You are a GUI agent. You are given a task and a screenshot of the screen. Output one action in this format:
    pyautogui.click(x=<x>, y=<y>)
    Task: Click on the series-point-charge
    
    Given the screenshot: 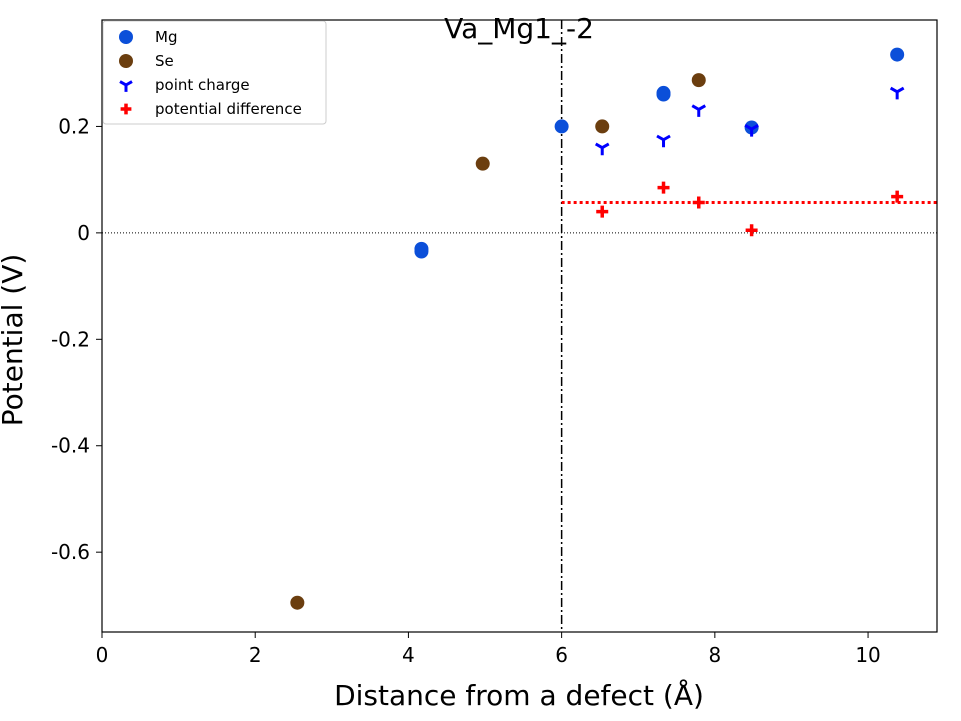 What is the action you would take?
    pyautogui.click(x=749, y=121)
    